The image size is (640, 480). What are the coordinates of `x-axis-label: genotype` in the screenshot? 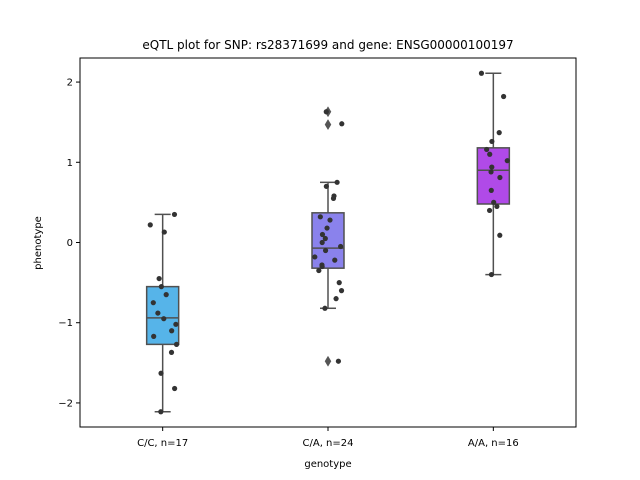 It's located at (327, 464).